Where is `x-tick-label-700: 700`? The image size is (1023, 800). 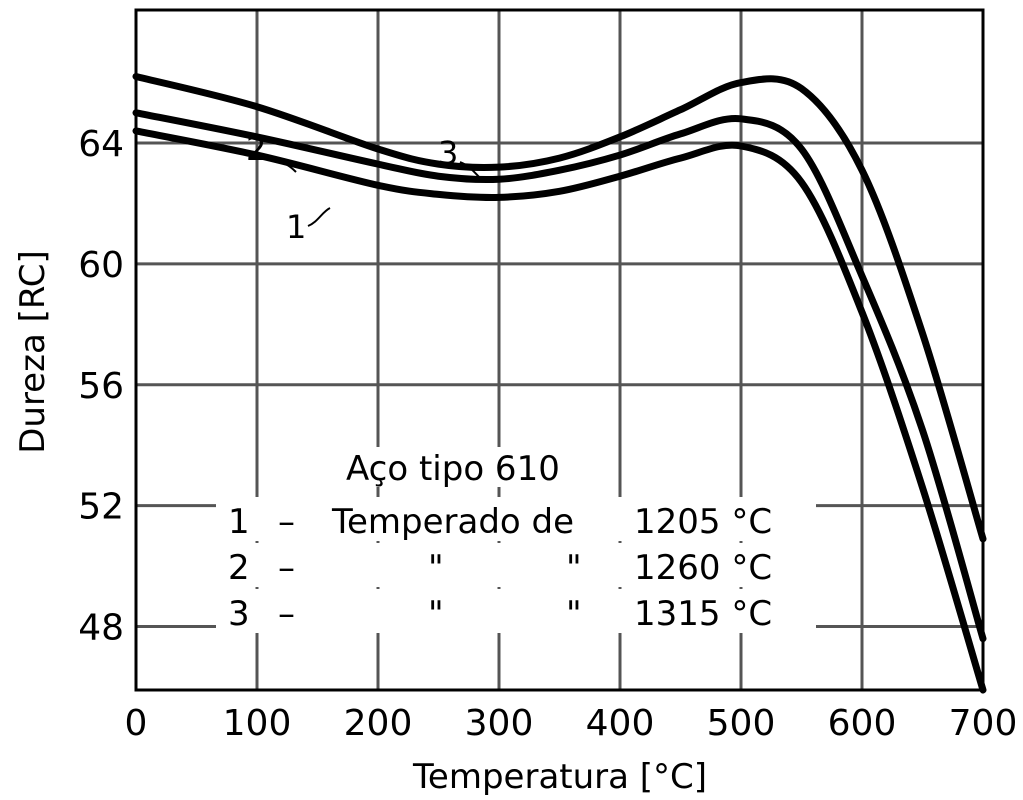 x-tick-label-700: 700 is located at coordinates (983, 723).